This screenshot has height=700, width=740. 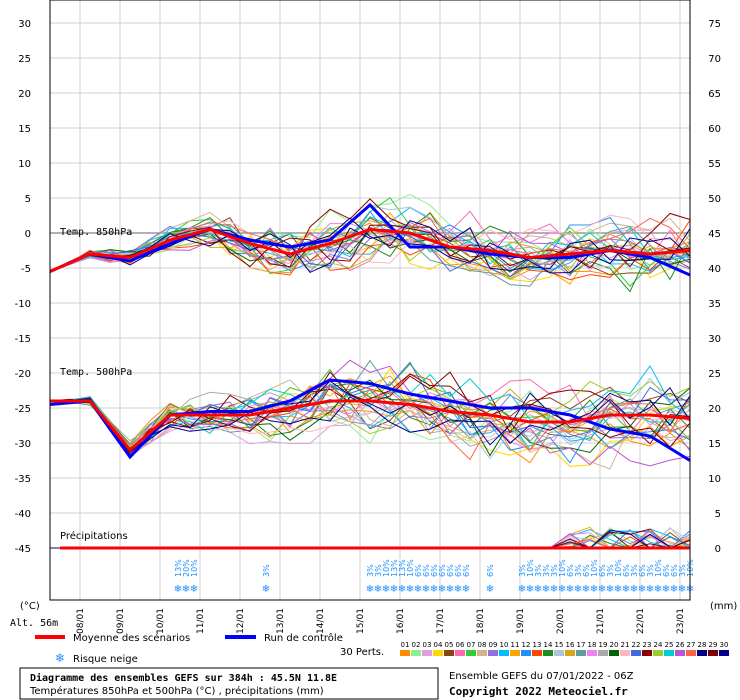 What do you see at coordinates (625, 645) in the screenshot?
I see `member-legend-label: 21` at bounding box center [625, 645].